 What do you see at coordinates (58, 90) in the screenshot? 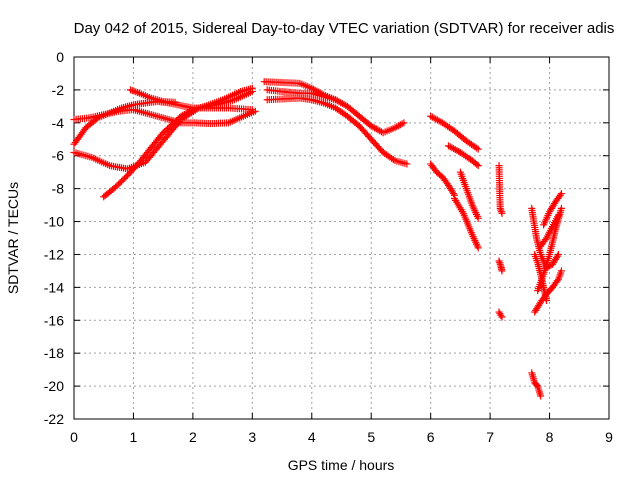
I see `y-tick-label: -2` at bounding box center [58, 90].